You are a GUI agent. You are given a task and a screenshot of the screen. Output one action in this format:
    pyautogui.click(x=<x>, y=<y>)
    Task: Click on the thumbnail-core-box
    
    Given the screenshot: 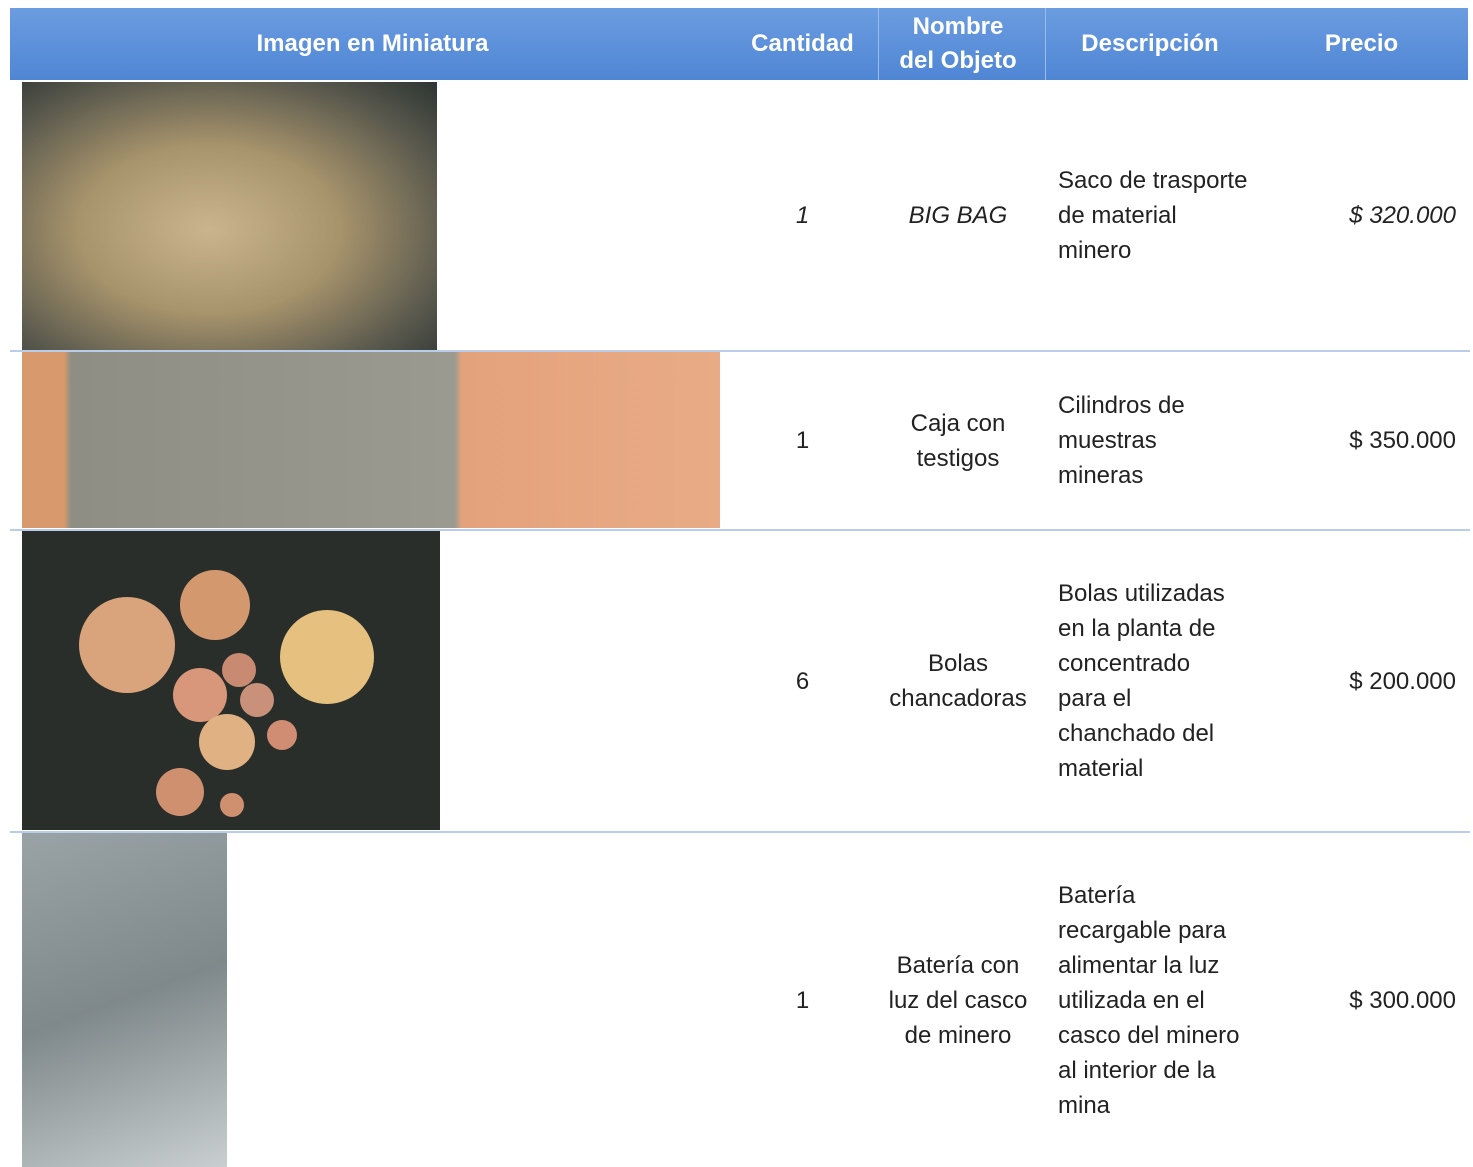 What is the action you would take?
    pyautogui.click(x=371, y=440)
    